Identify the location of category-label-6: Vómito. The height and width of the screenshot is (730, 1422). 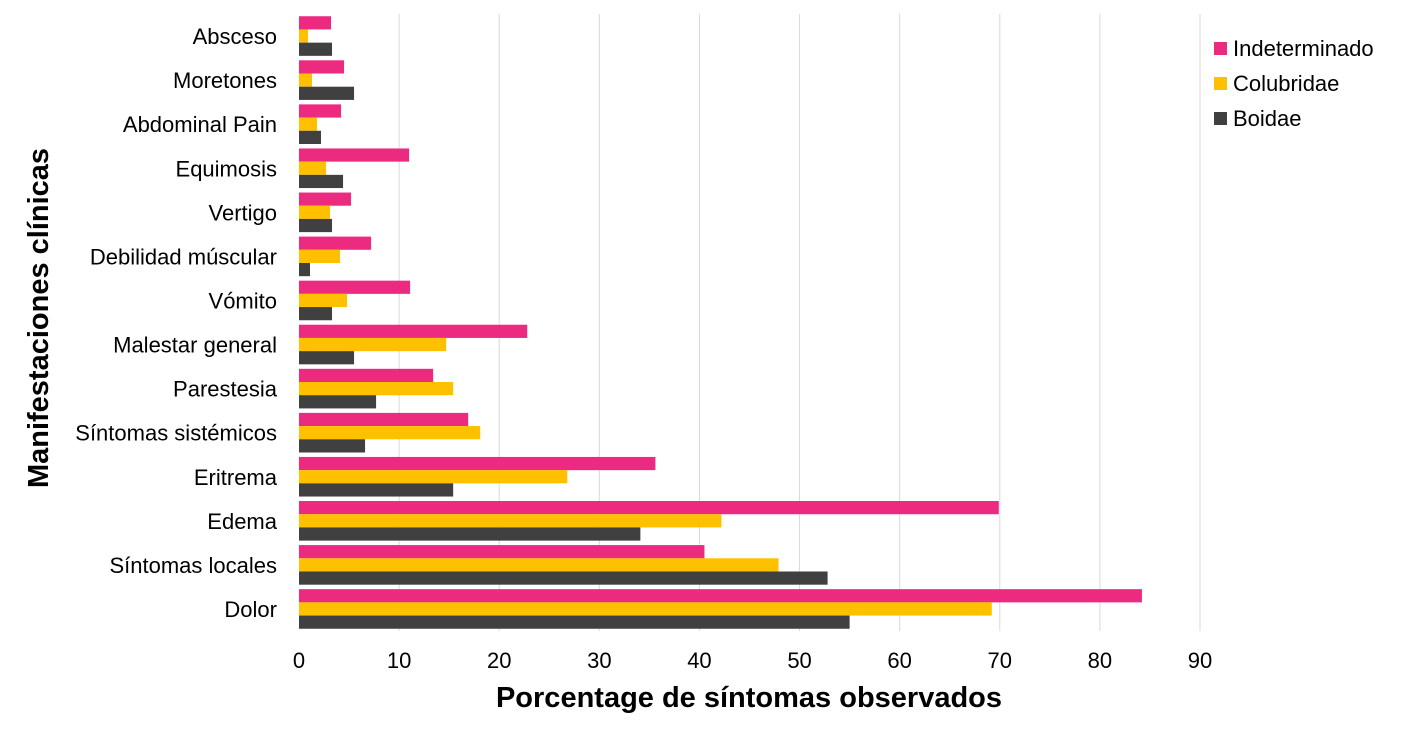
(243, 300).